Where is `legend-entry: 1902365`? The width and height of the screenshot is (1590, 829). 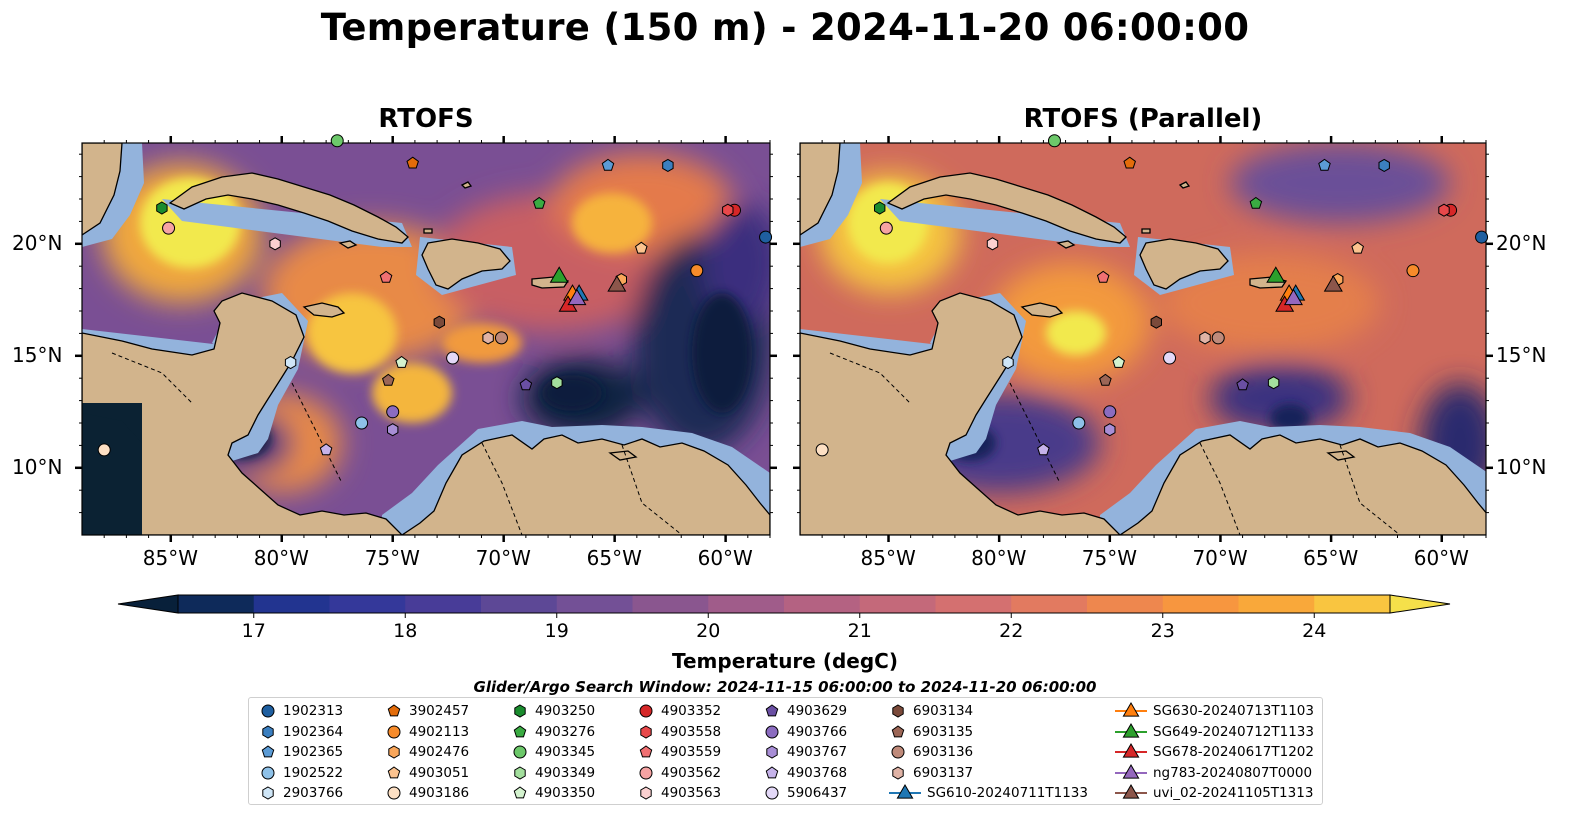 legend-entry: 1902365 is located at coordinates (301, 752).